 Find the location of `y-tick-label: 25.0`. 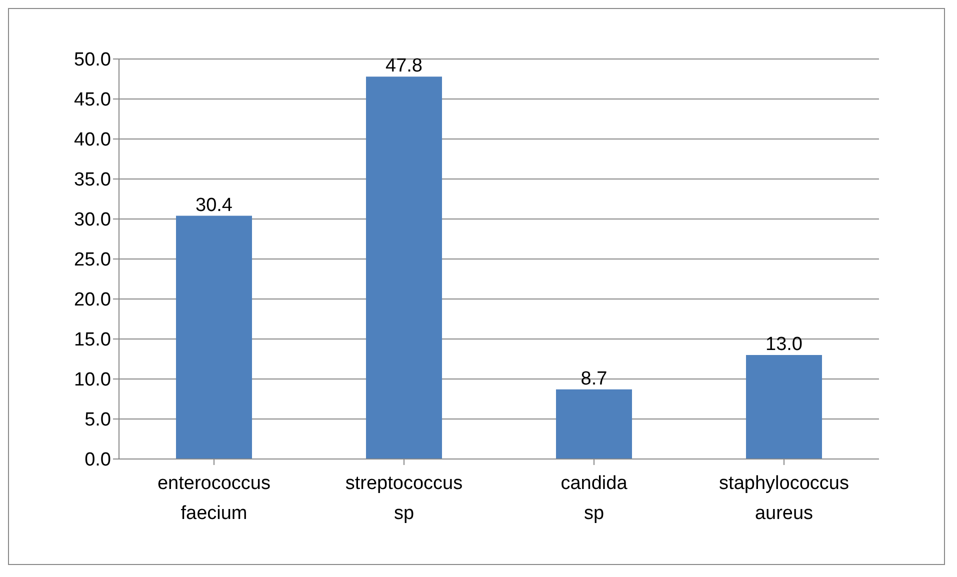

y-tick-label: 25.0 is located at coordinates (92, 260).